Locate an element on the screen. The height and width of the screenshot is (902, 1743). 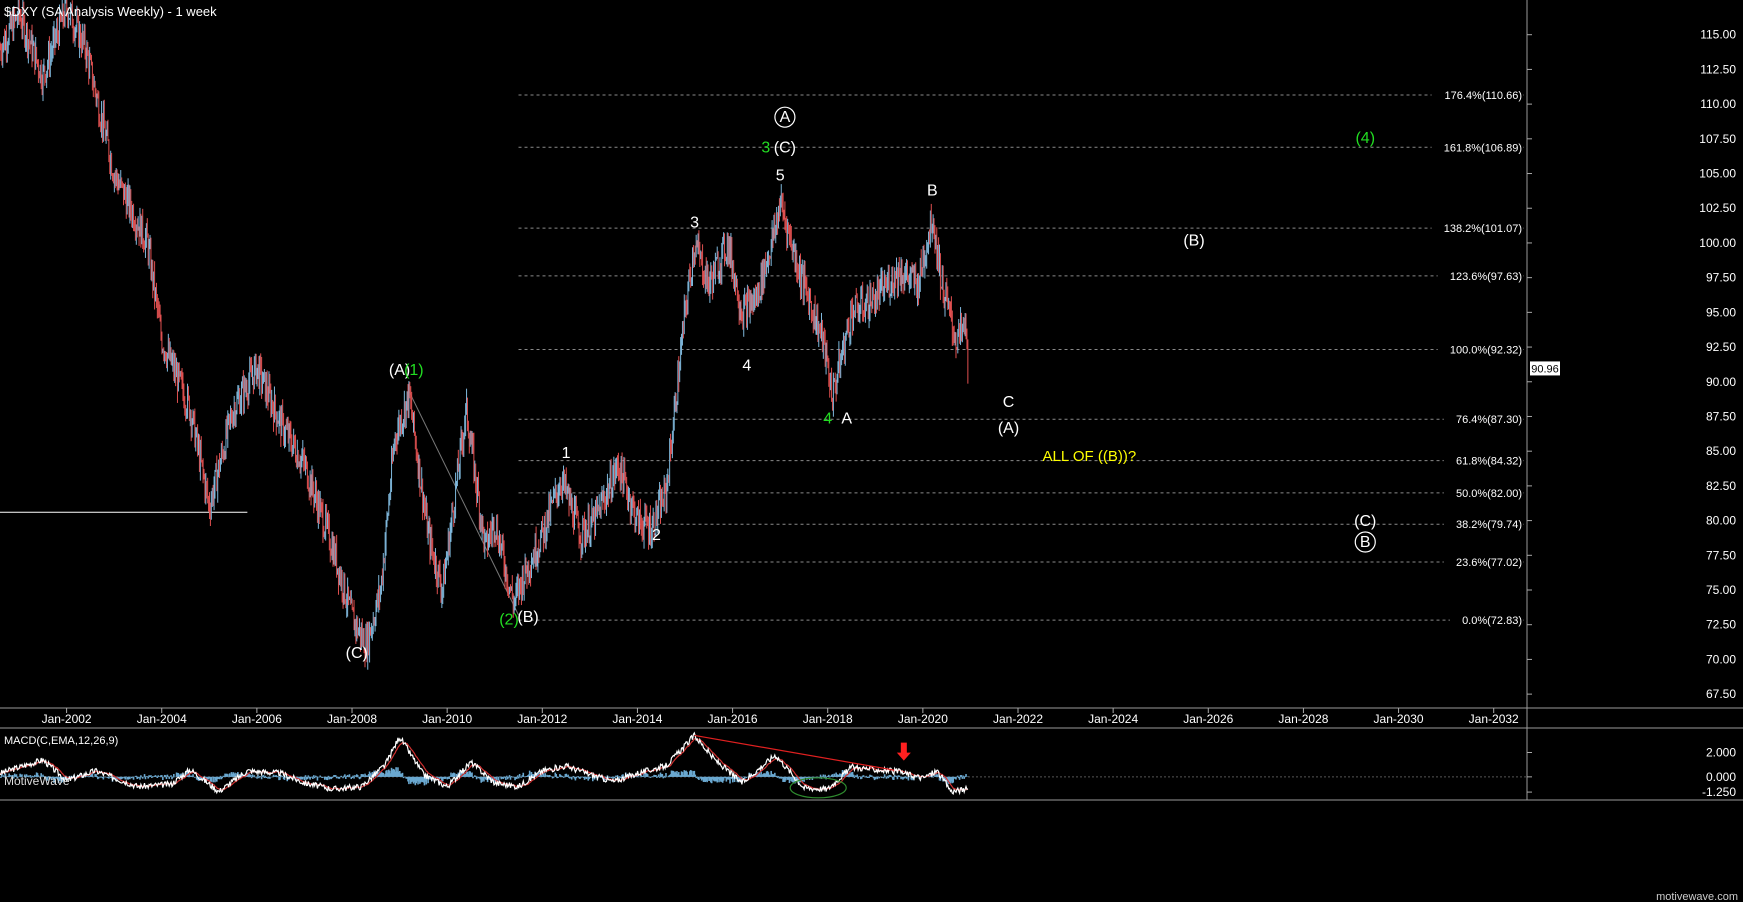
price-tick-label: 92.50 is located at coordinates (1721, 347).